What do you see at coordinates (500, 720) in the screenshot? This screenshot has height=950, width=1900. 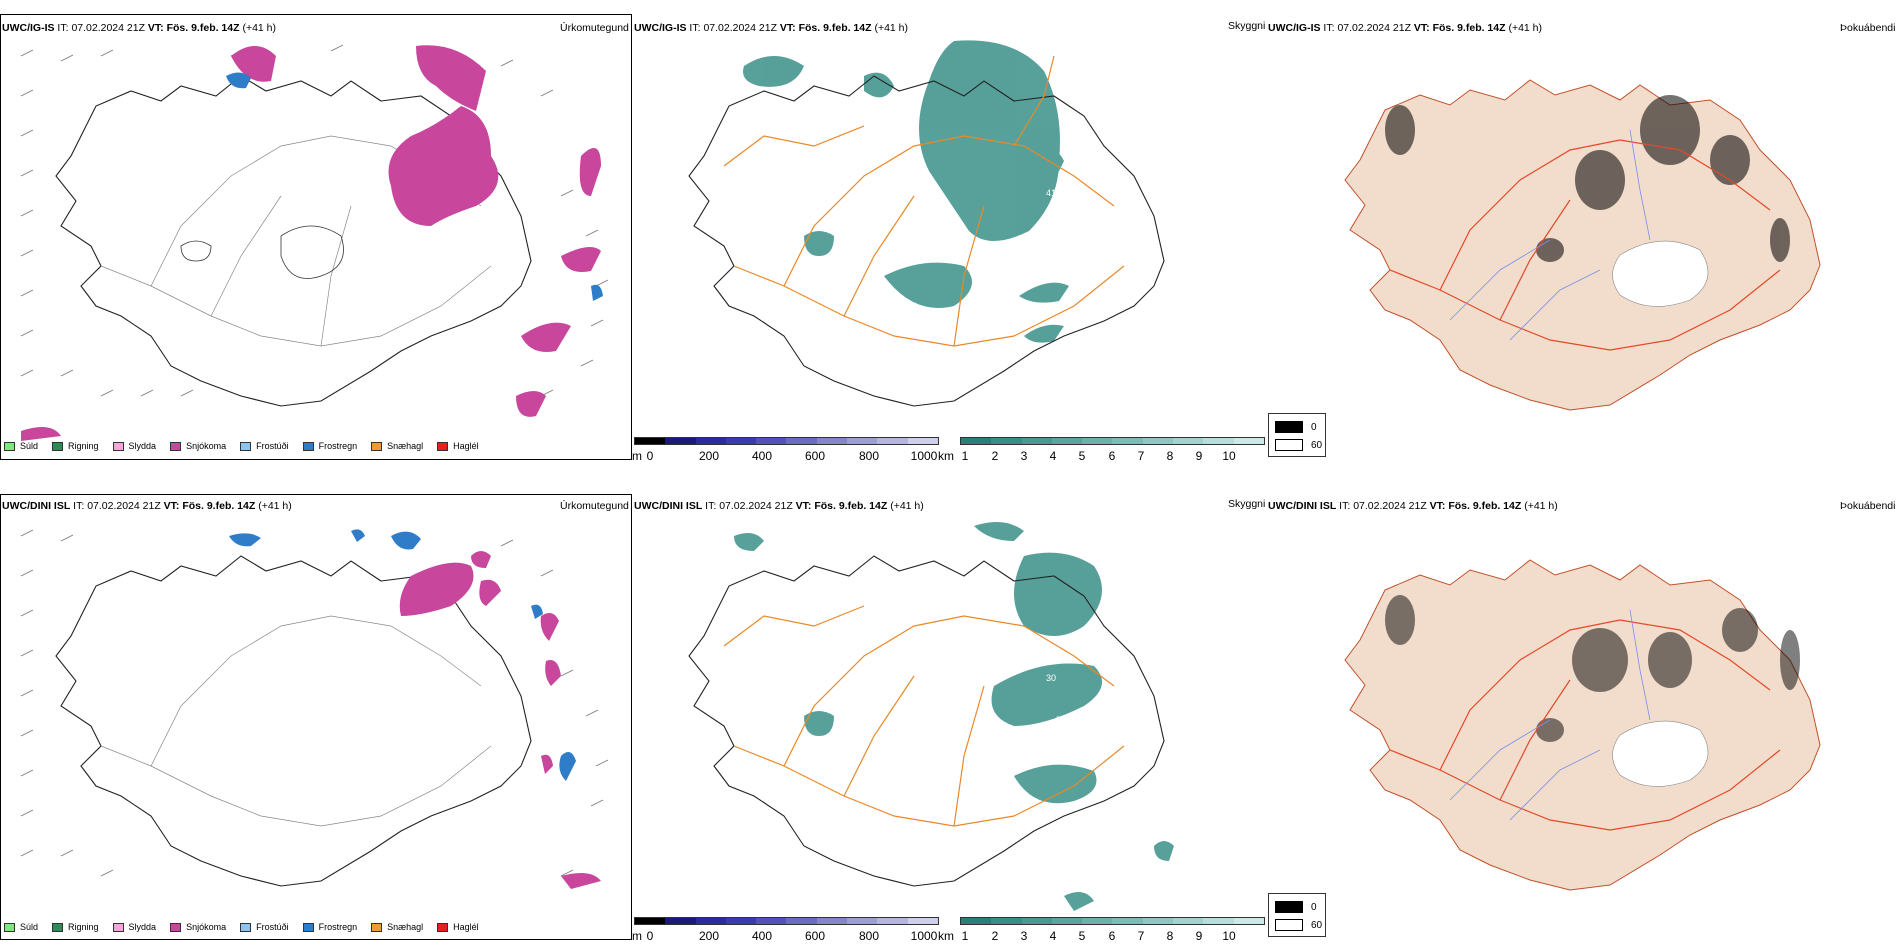 I see `snow-areas` at bounding box center [500, 720].